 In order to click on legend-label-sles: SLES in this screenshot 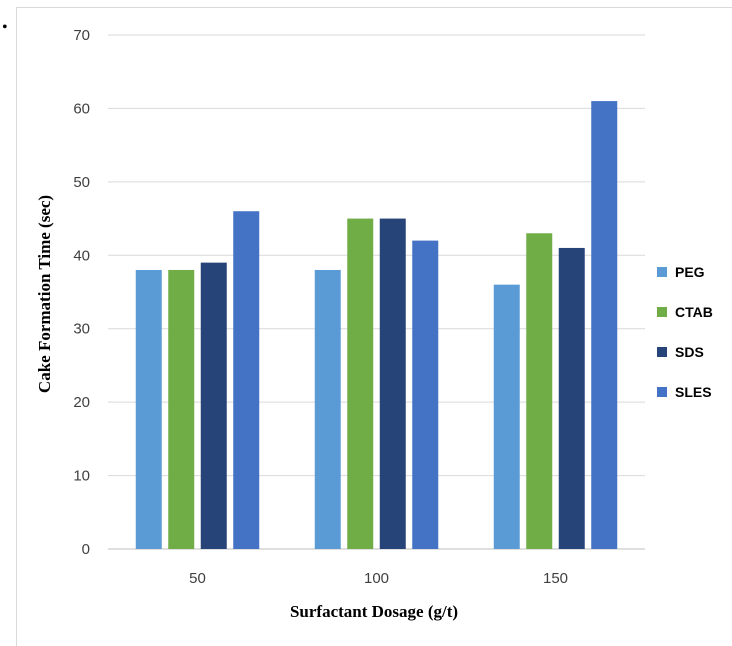, I will do `click(693, 392)`.